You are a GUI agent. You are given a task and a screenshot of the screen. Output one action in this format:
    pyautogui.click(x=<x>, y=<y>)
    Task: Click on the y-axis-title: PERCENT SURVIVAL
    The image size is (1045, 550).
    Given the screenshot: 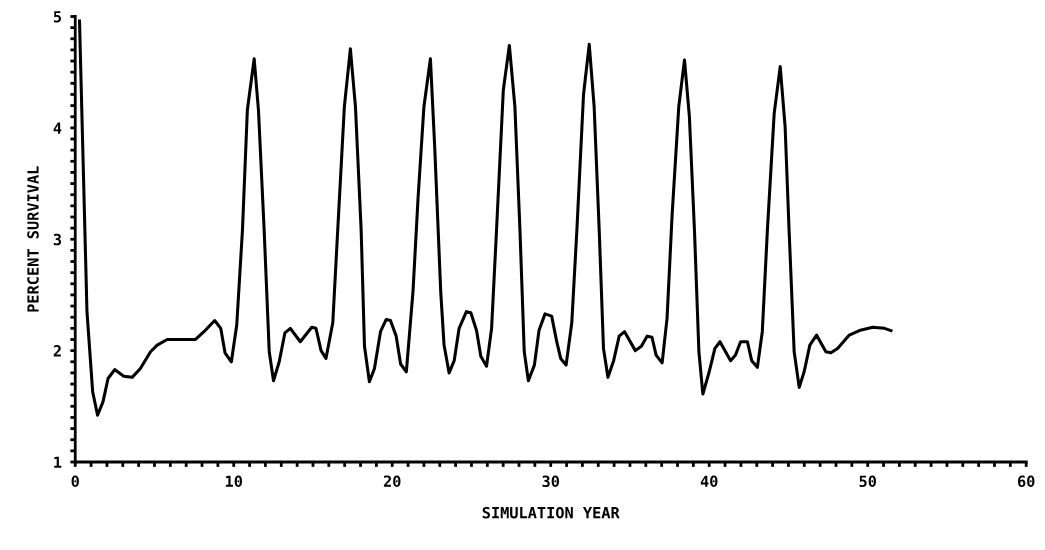 What is the action you would take?
    pyautogui.click(x=33, y=239)
    